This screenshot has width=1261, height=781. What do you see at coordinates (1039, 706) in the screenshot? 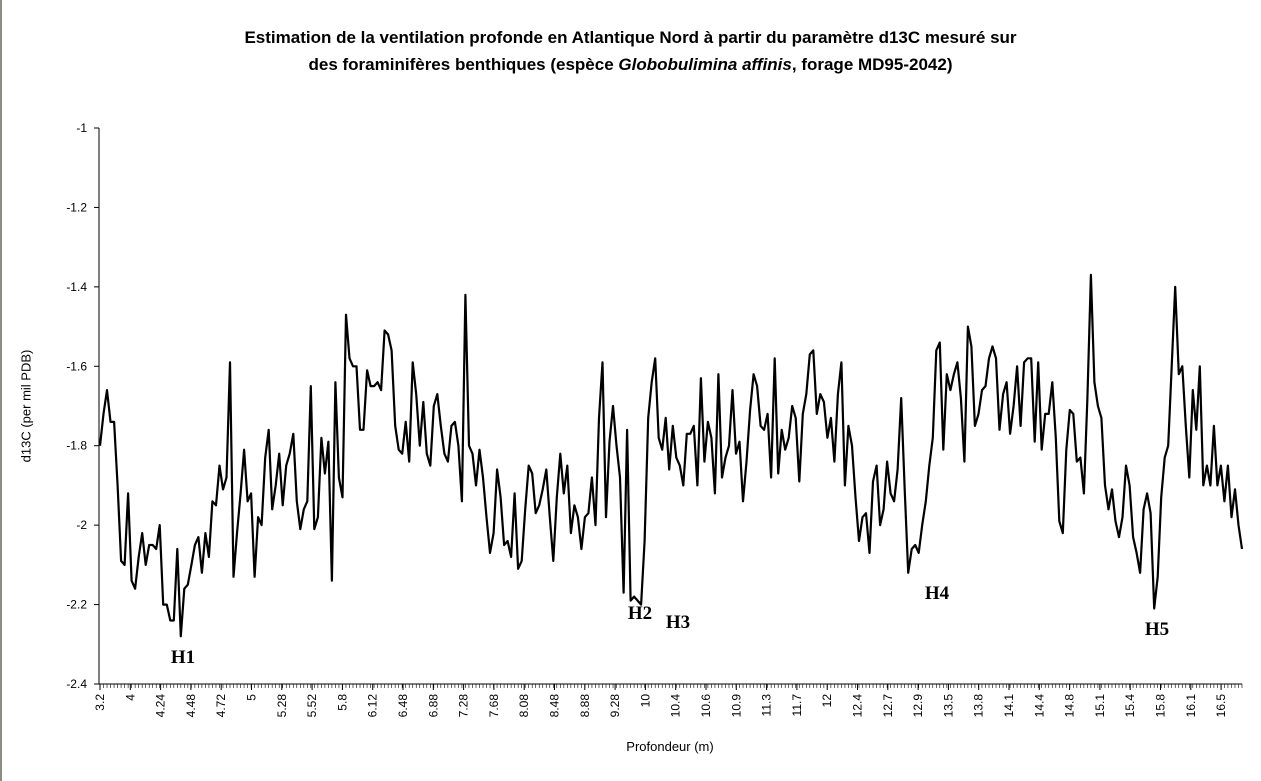
I see `x-tick-label: 14.4` at bounding box center [1039, 706].